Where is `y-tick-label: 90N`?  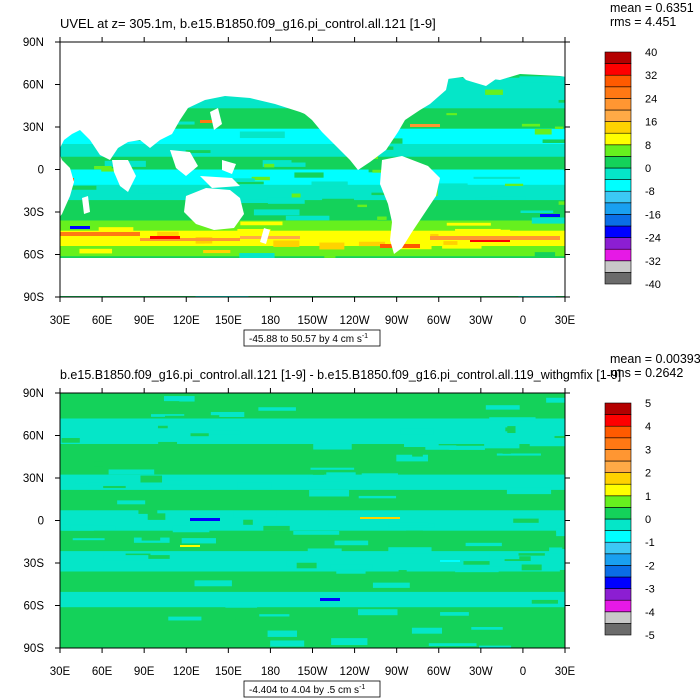 y-tick-label: 90N is located at coordinates (33, 43).